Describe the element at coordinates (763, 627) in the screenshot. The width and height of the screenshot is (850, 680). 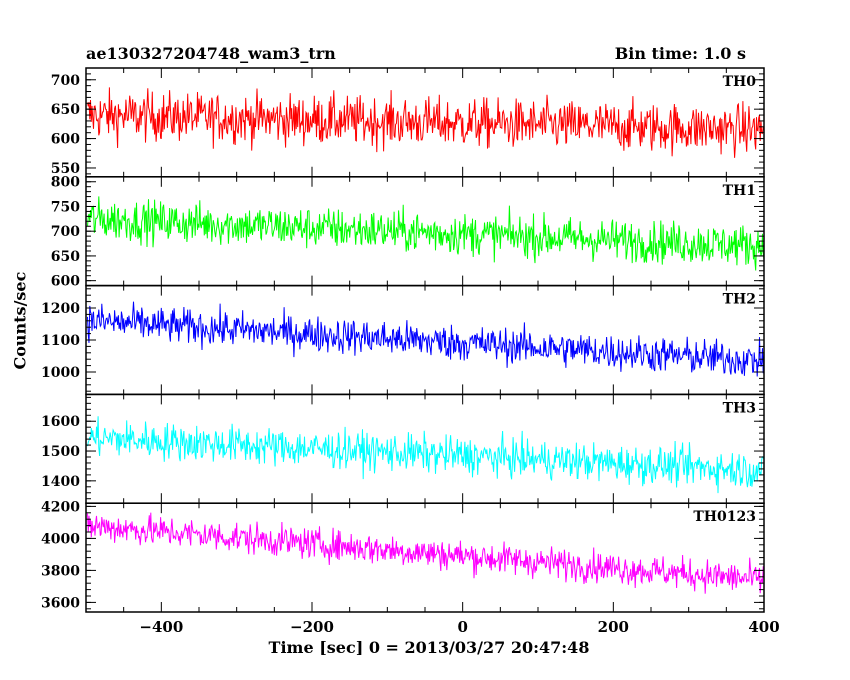
I see `x-tick-label: 400` at that location.